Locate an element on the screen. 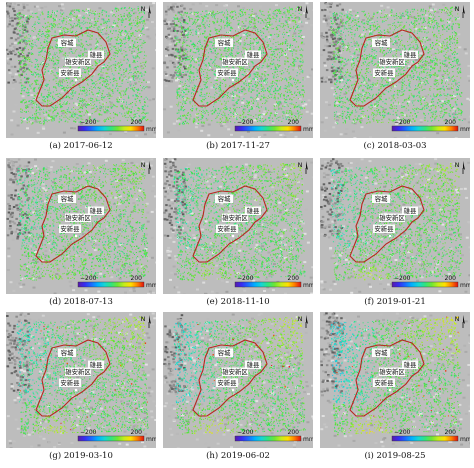 The width and height of the screenshot is (474, 468). map-panel-e: 容城雄县 雄安新区安新县 N −200 200 mm (e) 2018-11-10 is located at coordinates (238, 236).